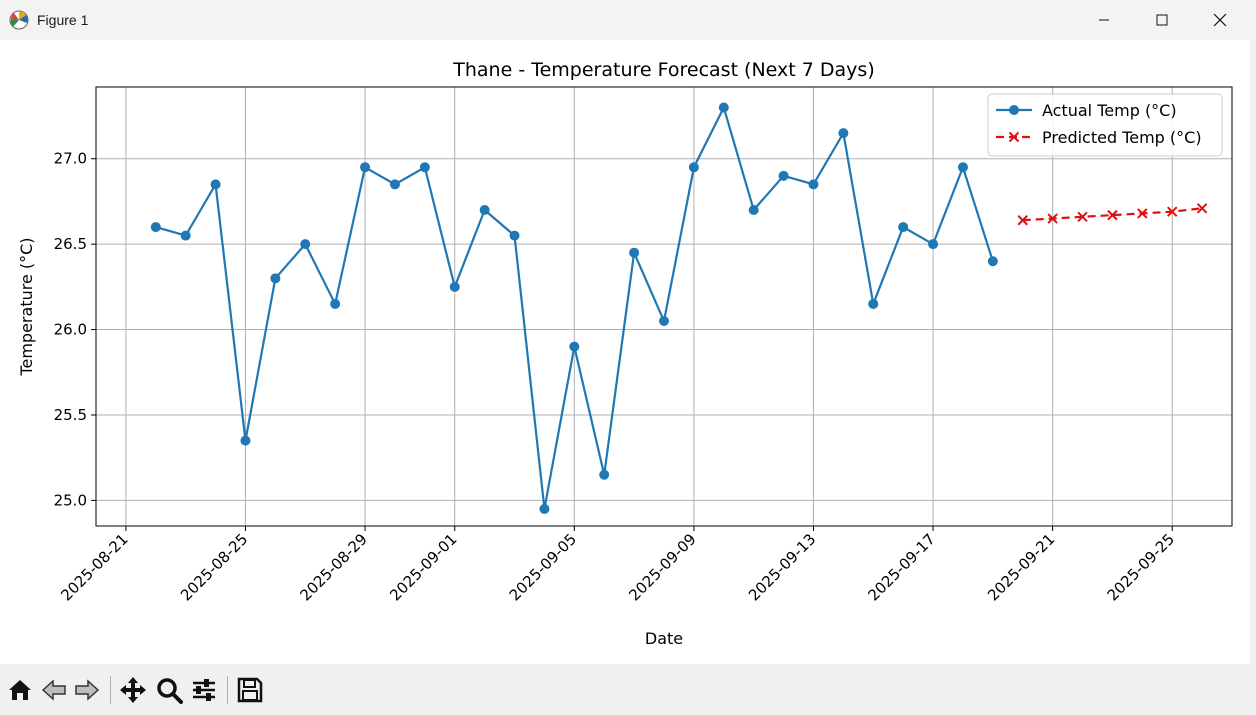  Describe the element at coordinates (1141, 567) in the screenshot. I see `x-tick-label: 2025-09-25` at that location.